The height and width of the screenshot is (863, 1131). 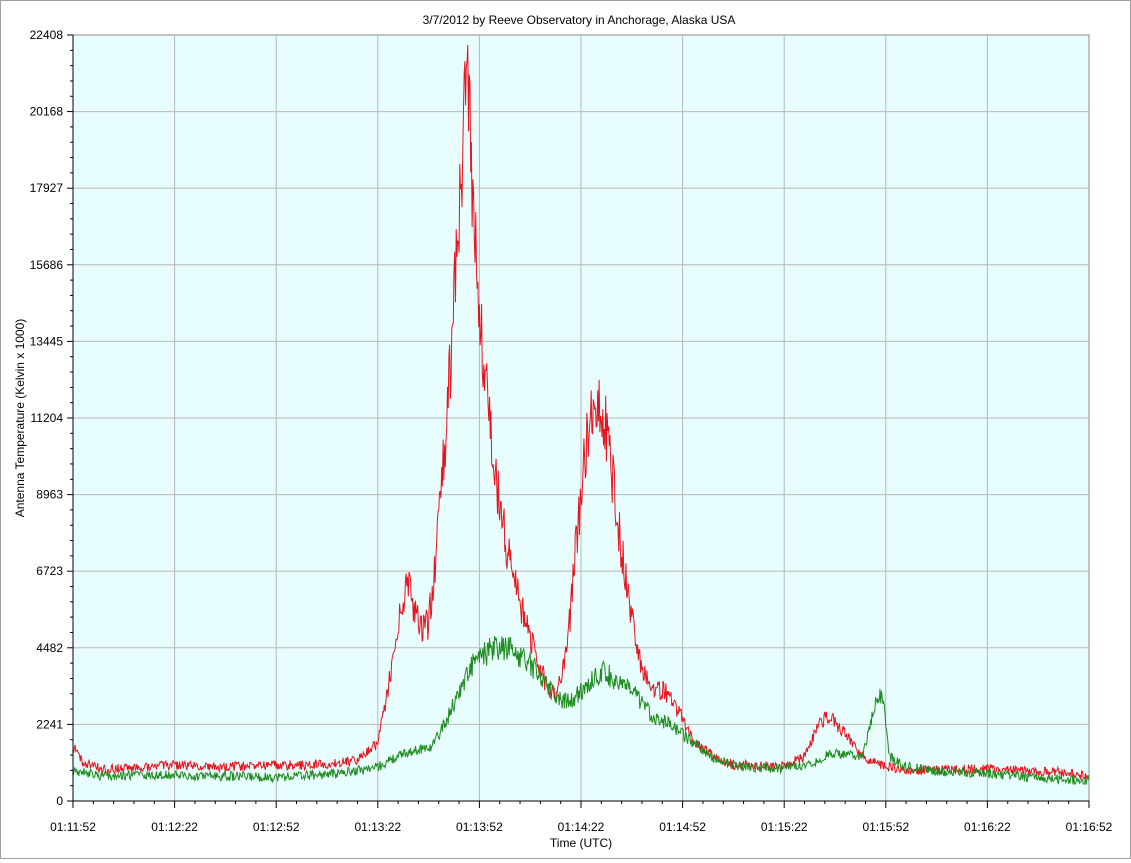 What do you see at coordinates (1089, 827) in the screenshot?
I see `x-tick-label: 01:16:52` at bounding box center [1089, 827].